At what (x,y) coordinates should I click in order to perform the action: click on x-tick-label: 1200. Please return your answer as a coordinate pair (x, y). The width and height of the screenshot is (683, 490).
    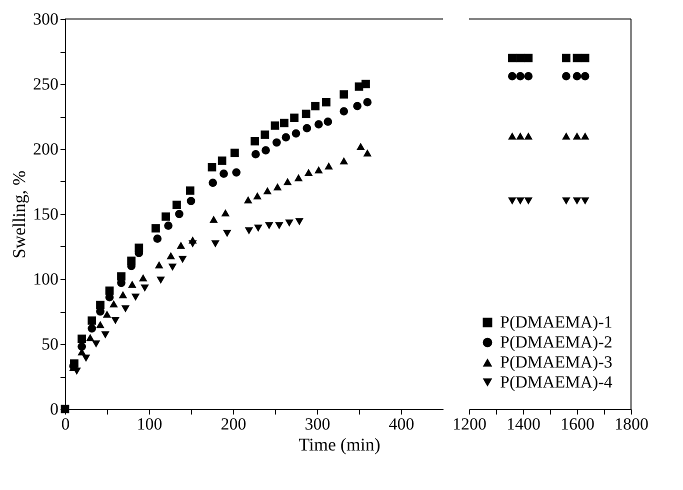
    Looking at the image, I should click on (469, 424).